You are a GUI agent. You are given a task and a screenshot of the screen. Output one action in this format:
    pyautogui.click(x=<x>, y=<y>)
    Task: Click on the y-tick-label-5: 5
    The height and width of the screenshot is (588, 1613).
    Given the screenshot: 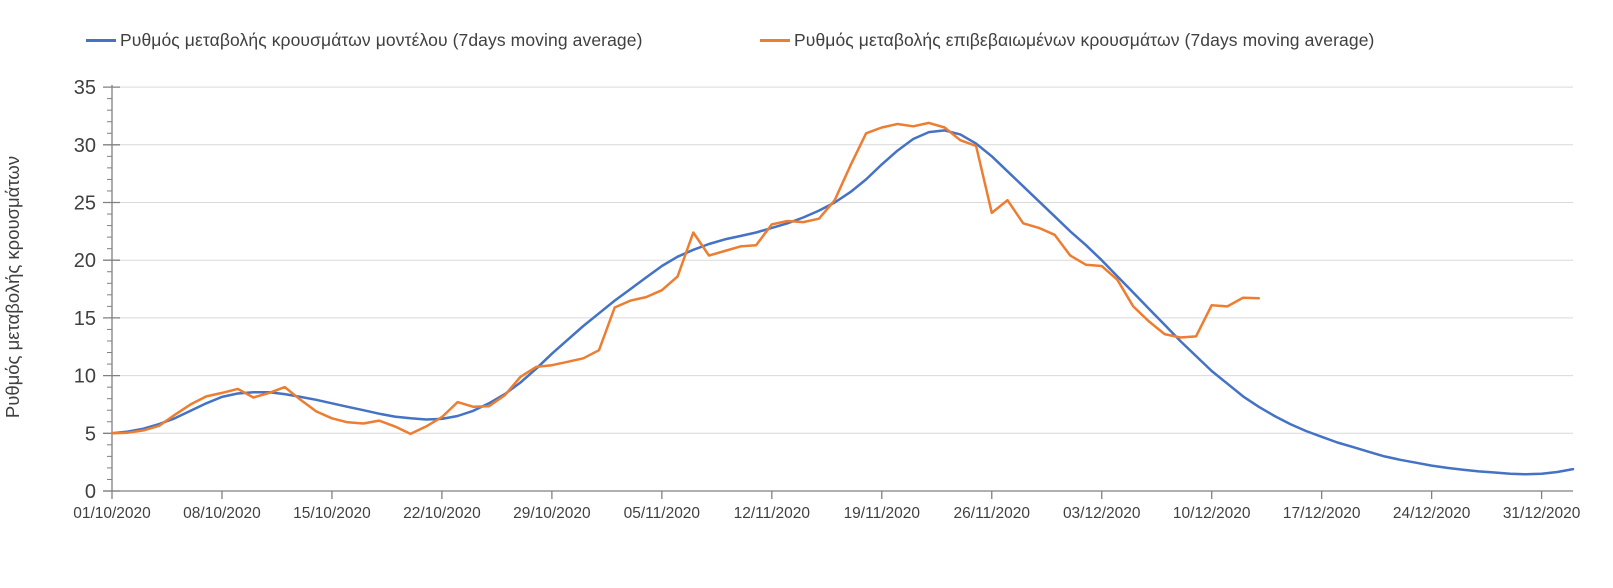 What is the action you would take?
    pyautogui.click(x=90, y=434)
    